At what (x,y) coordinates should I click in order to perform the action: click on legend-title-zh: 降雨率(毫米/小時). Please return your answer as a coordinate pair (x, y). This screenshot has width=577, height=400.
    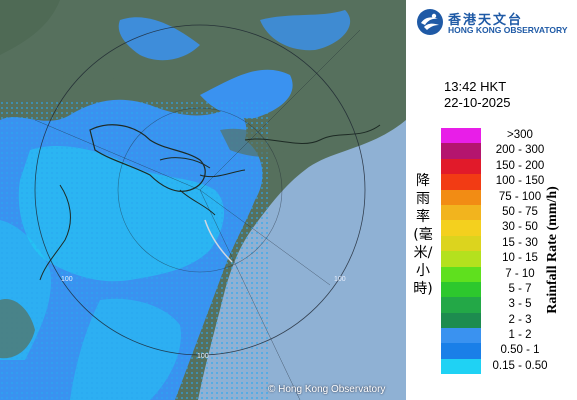
    Looking at the image, I should click on (423, 235).